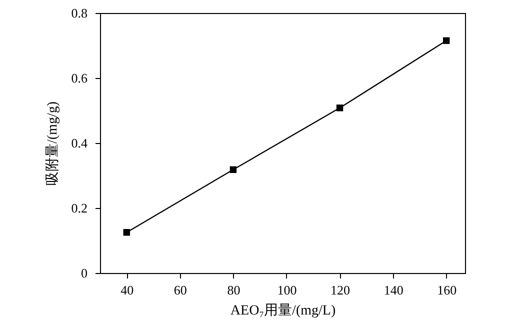 This screenshot has height=334, width=519. I want to click on x-tick-label: 100, so click(287, 290).